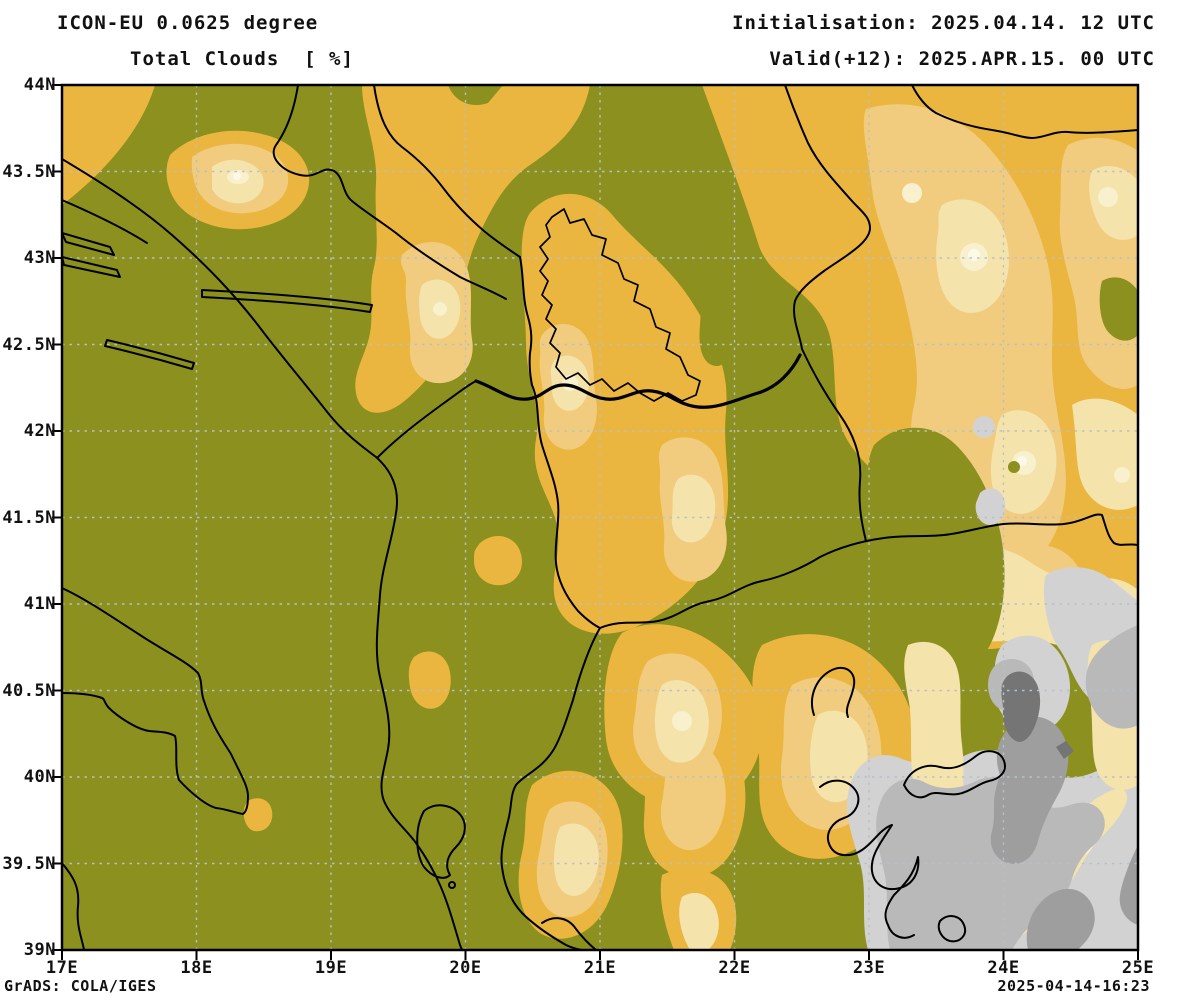 This screenshot has width=1200, height=1000. I want to click on lat-tick-label: 41.5N, so click(29, 517).